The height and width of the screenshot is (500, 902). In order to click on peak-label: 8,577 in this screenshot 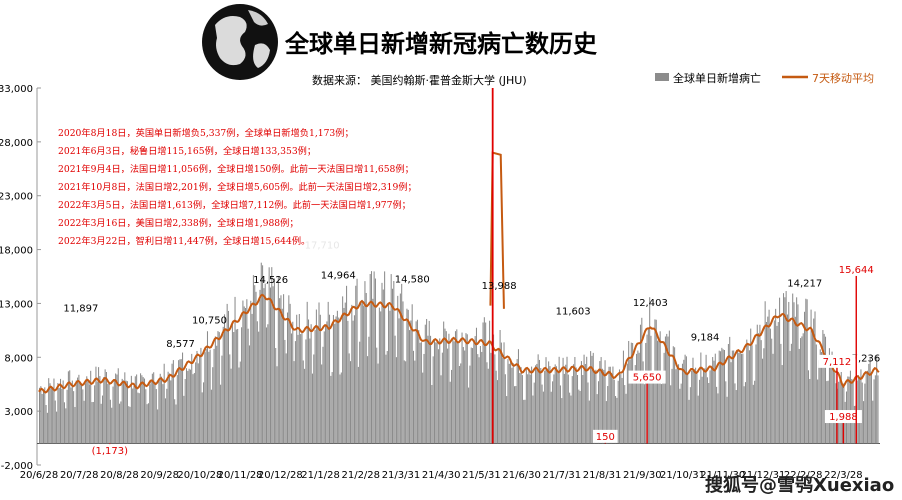, I will do `click(180, 344)`.